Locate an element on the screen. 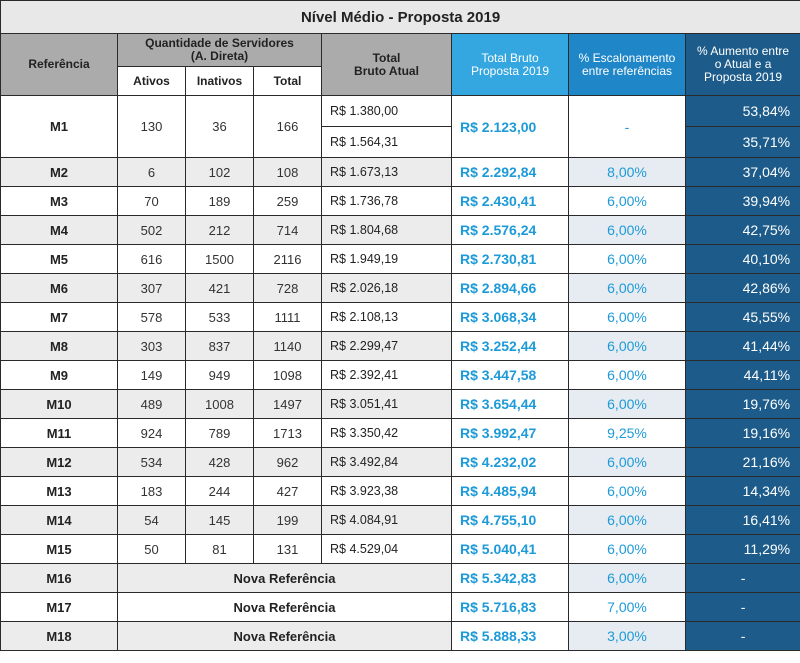 The width and height of the screenshot is (800, 663). cell-escalonamento: 3,00% is located at coordinates (627, 636).